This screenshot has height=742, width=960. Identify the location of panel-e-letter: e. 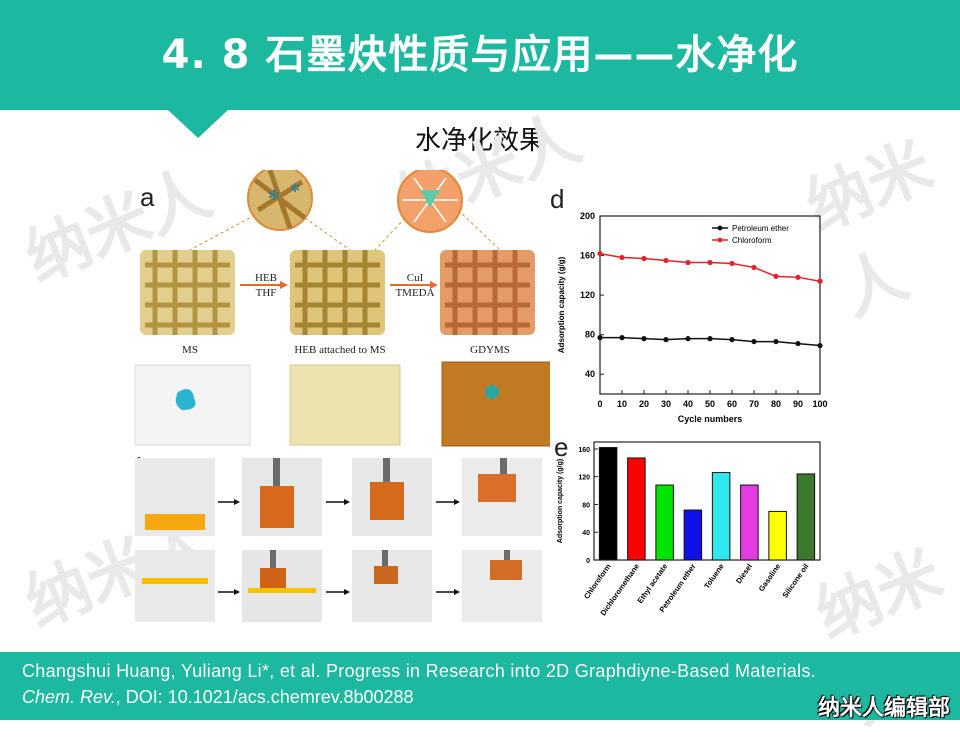
(561, 447).